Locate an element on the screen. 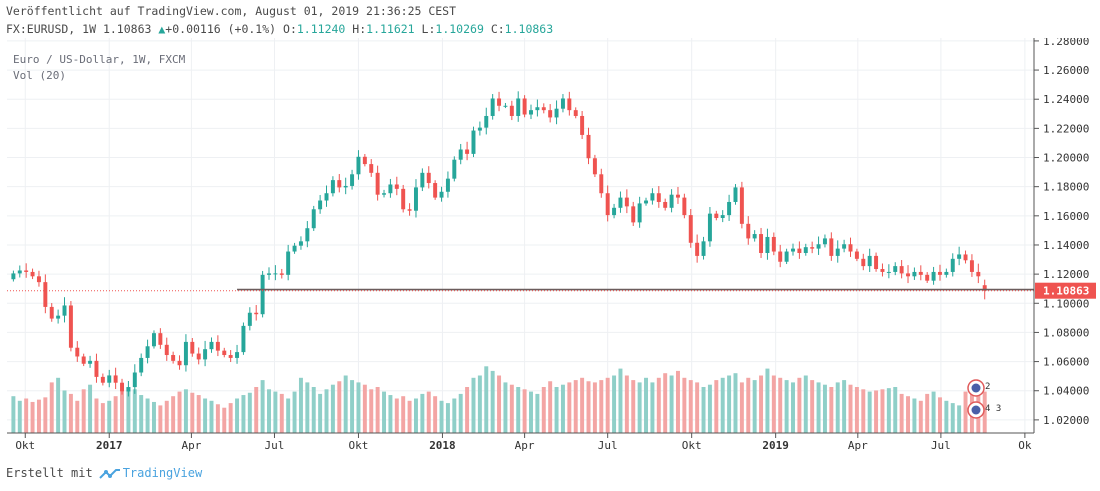 The width and height of the screenshot is (1100, 491). change-value: +0.00116 (+0.1%) is located at coordinates (221, 29).